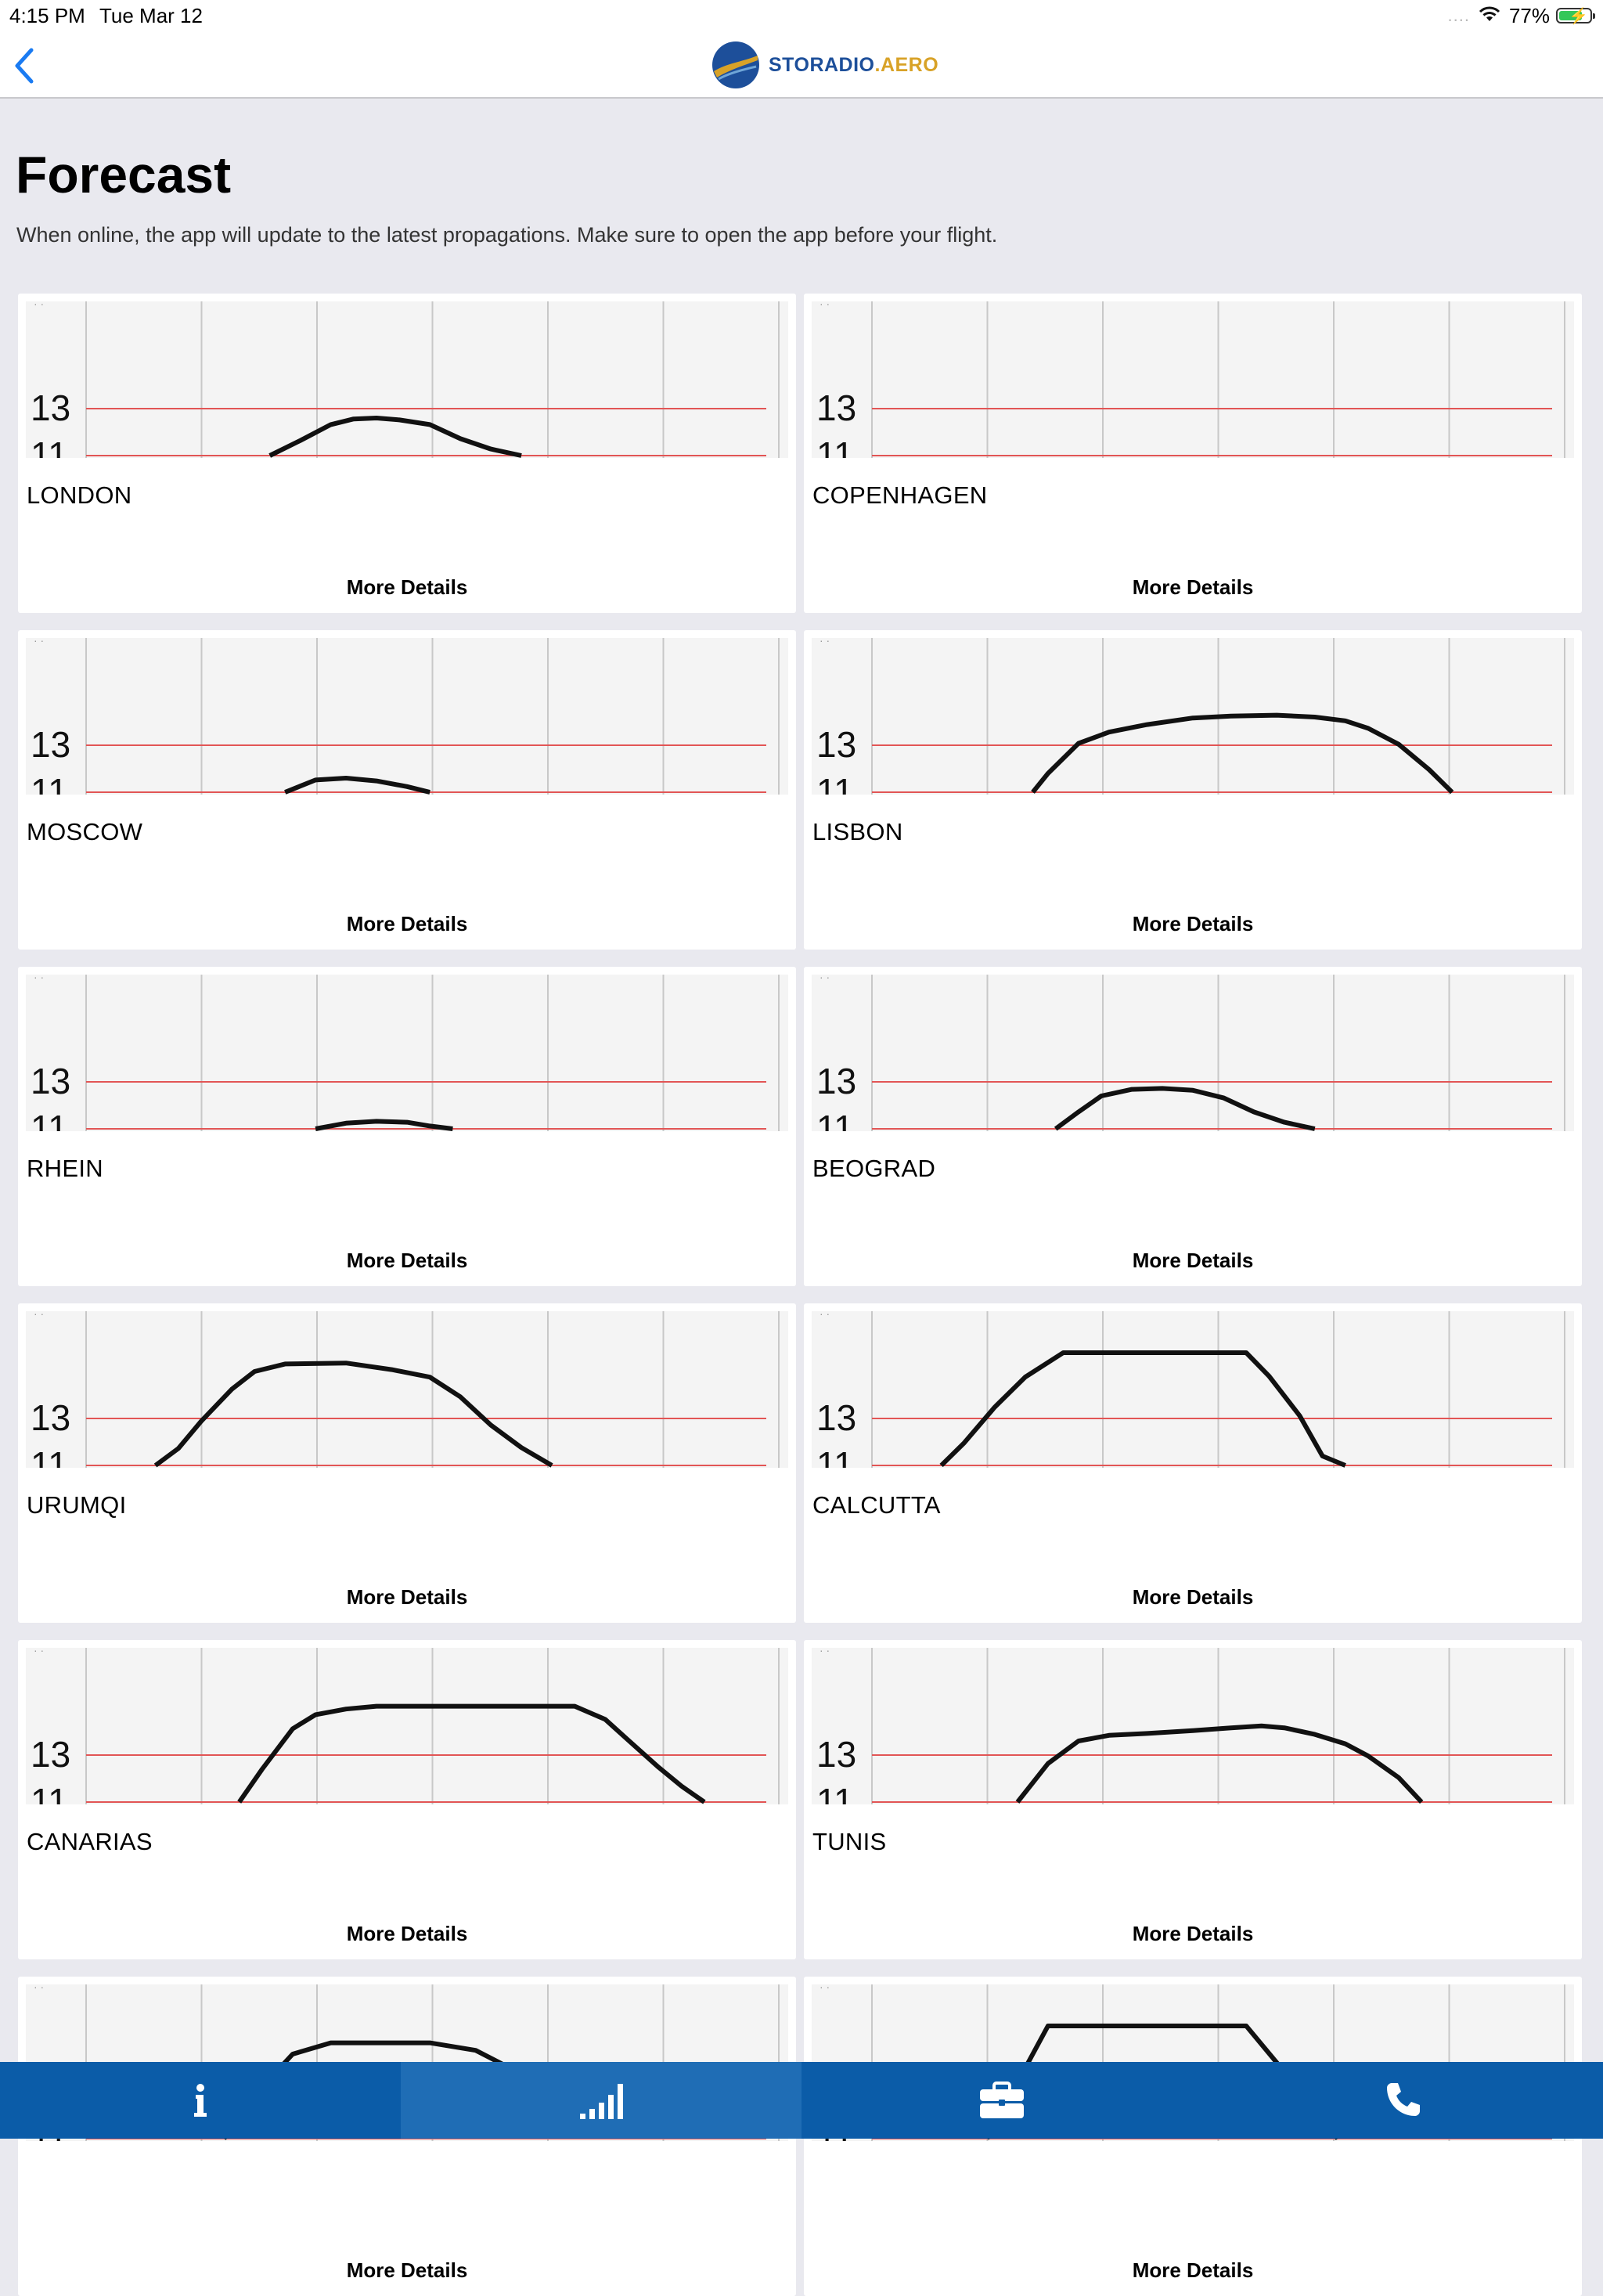 The width and height of the screenshot is (1603, 2296). I want to click on forecast-card: 13 11 · · TUNIS More Details, so click(1193, 1800).